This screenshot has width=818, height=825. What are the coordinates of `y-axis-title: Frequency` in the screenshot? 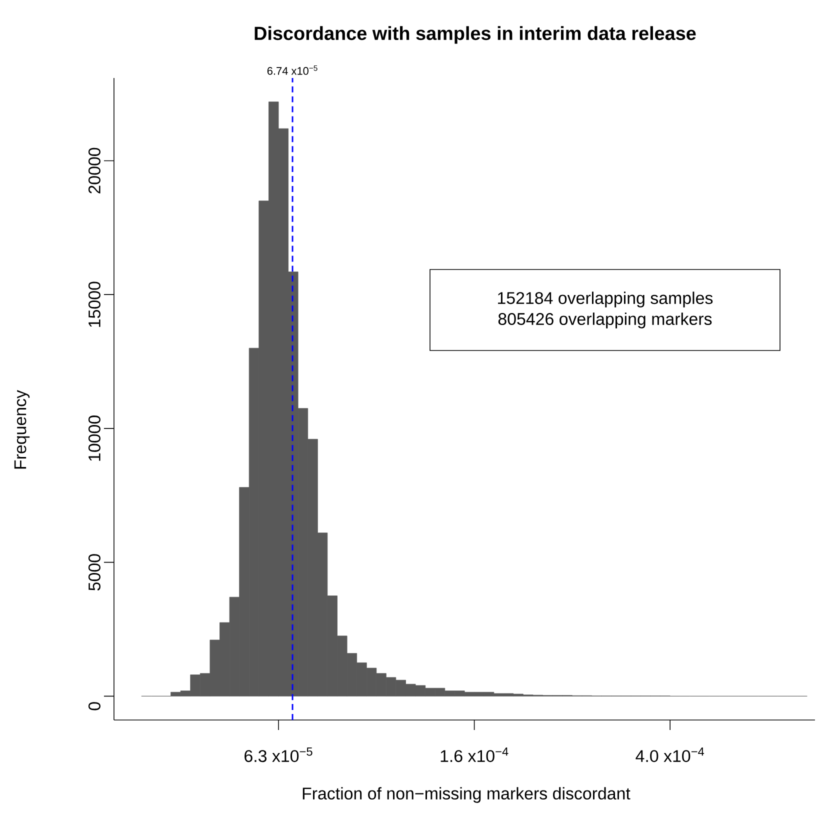 It's located at (22, 429).